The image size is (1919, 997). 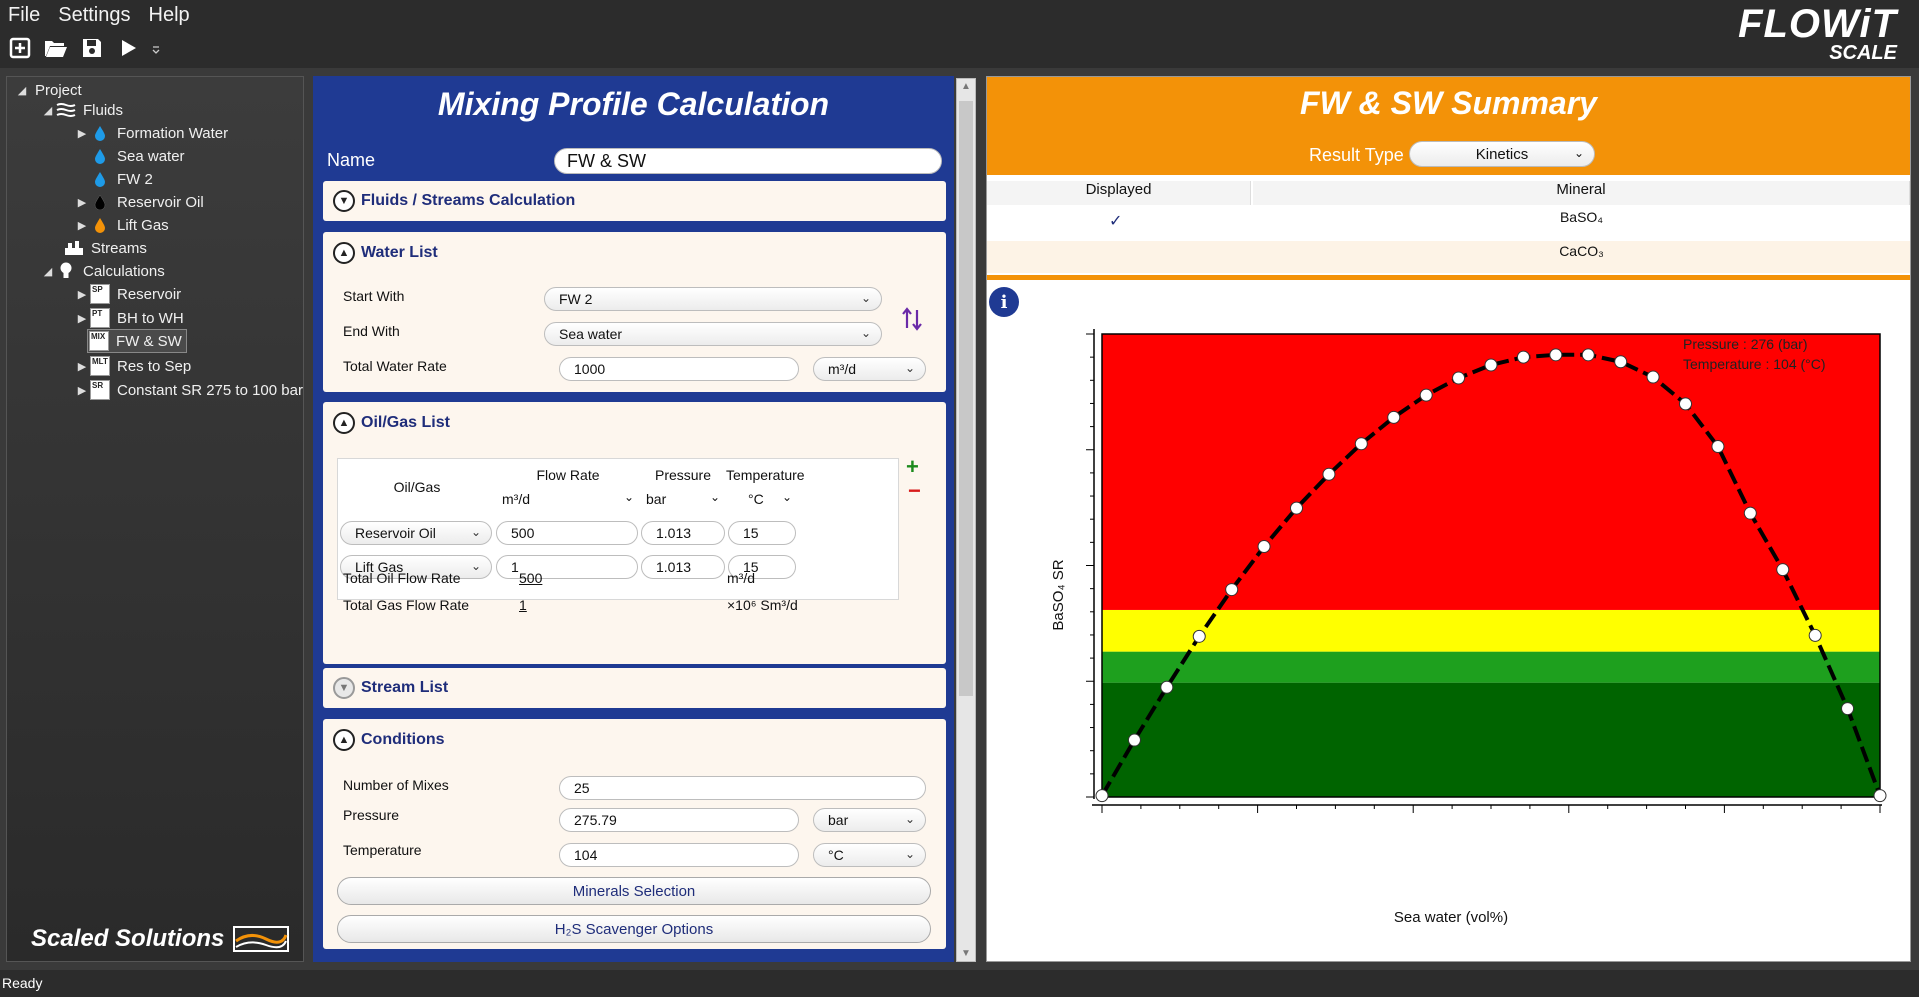 I want to click on orange-divider, so click(x=1448, y=277).